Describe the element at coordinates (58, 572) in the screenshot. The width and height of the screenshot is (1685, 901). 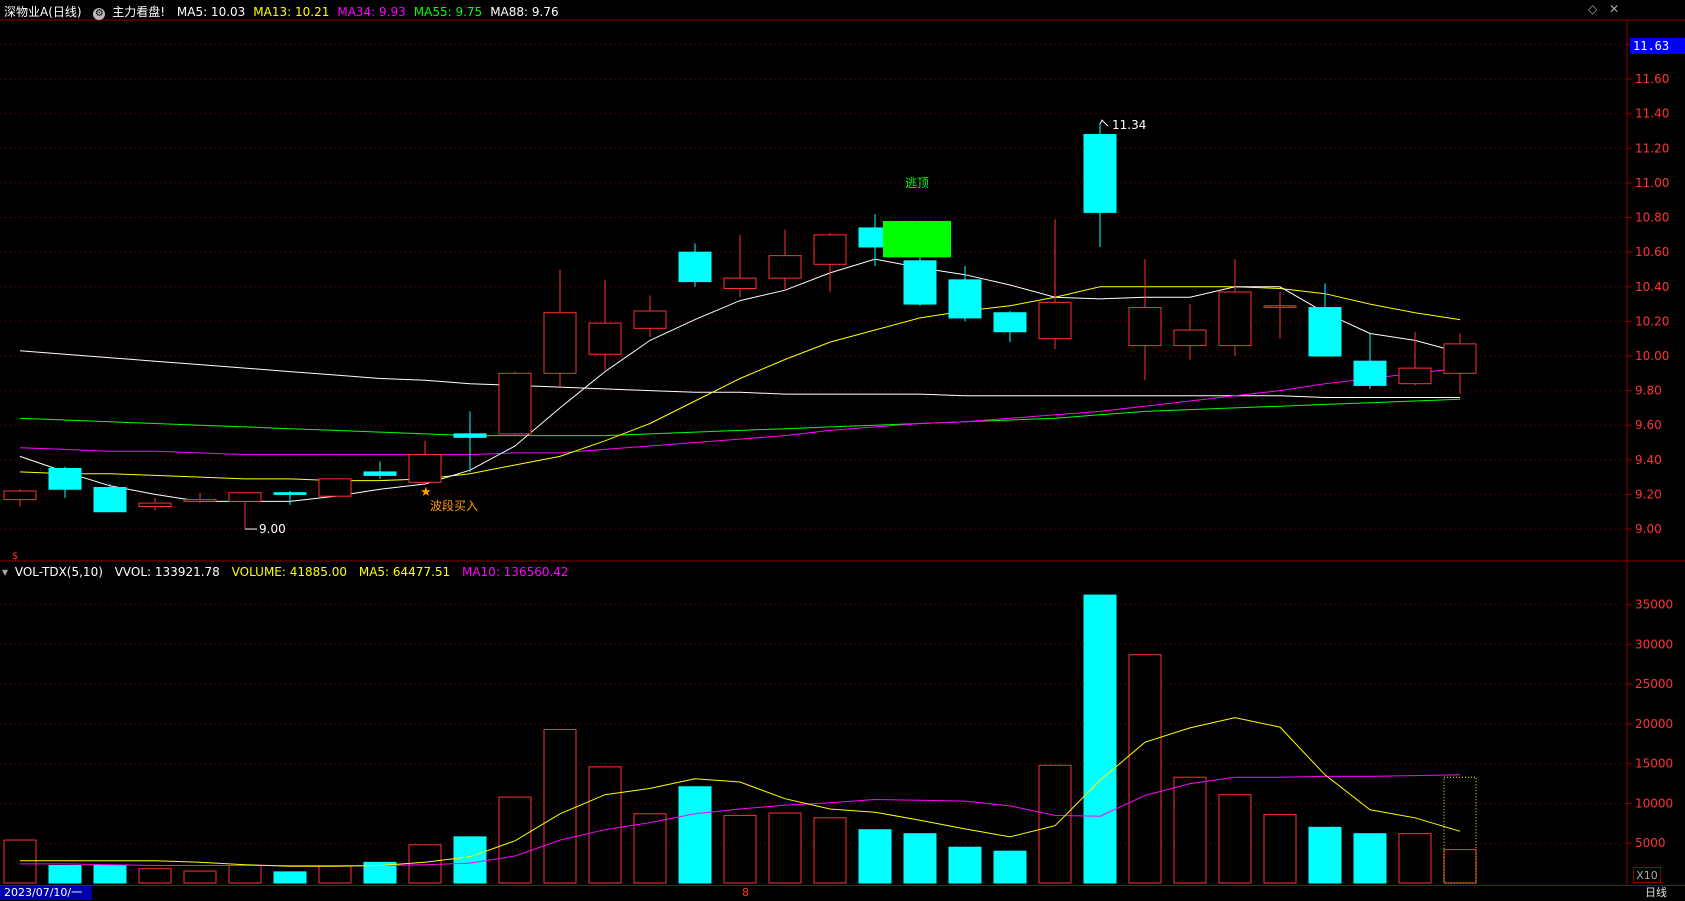
I see `volume-indicator-name: VOL-TDX(5,10)` at that location.